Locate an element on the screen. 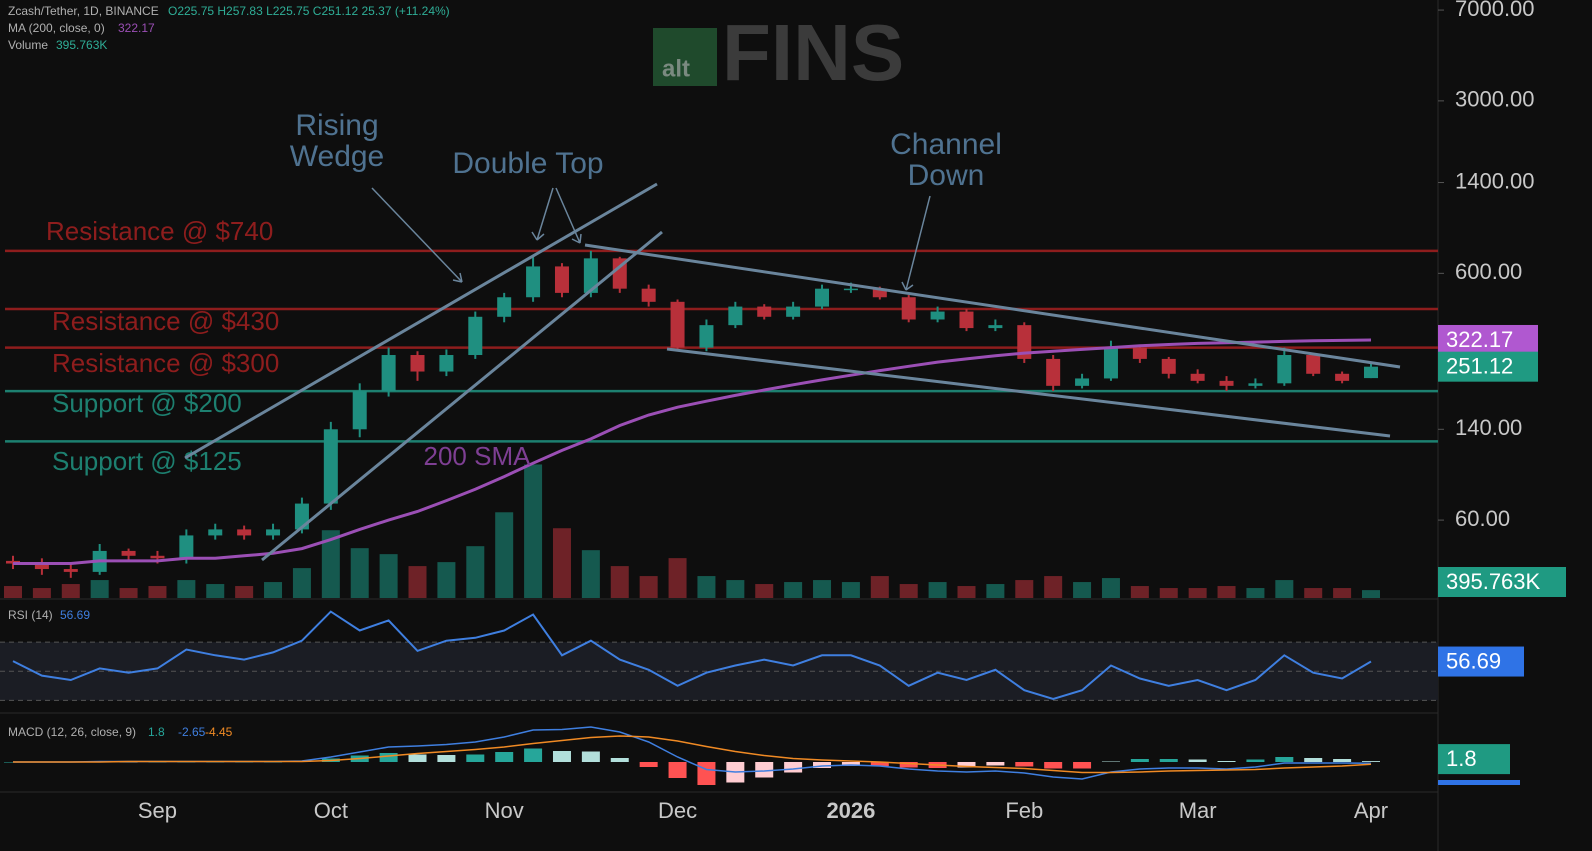  legend-value: 56.69 is located at coordinates (75, 615).